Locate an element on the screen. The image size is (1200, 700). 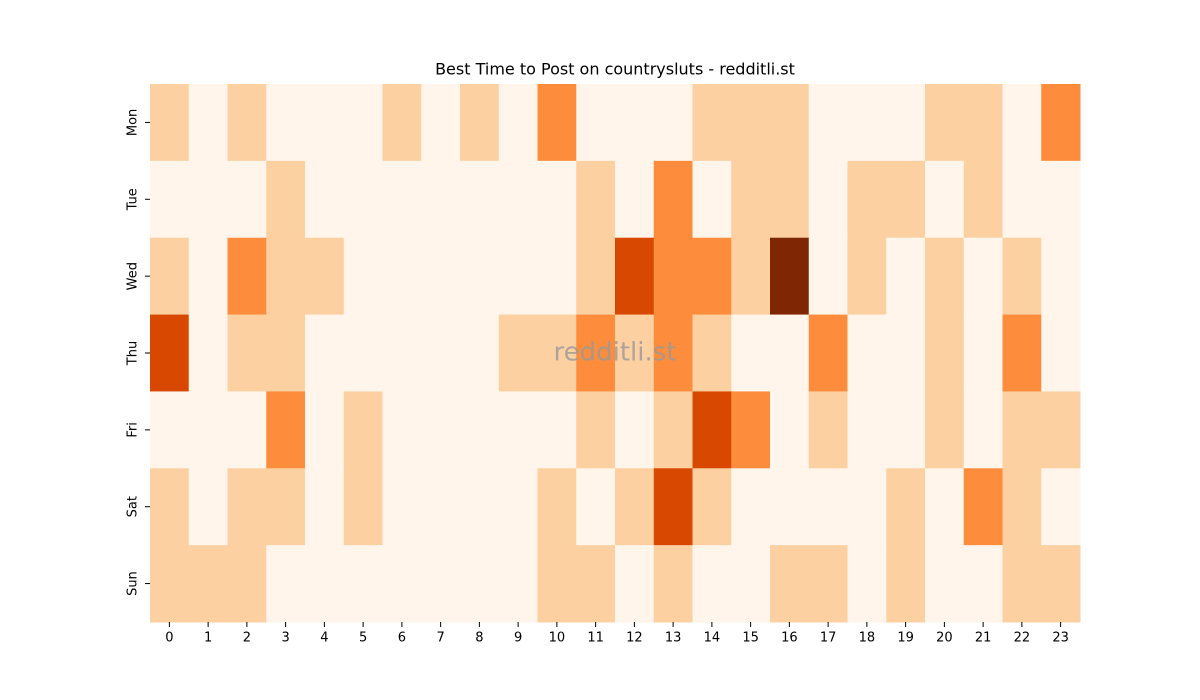
x-tick-label: 11 is located at coordinates (595, 638).